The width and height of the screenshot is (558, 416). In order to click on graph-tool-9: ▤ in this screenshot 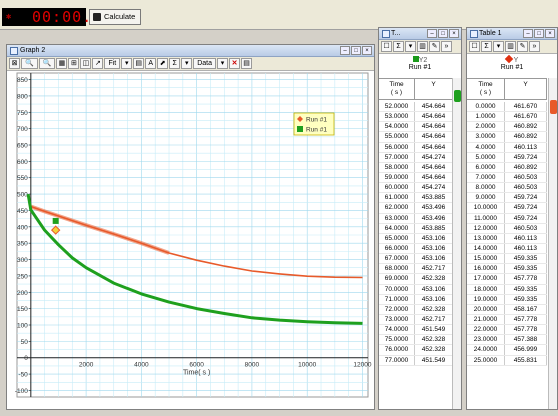, I will do `click(139, 63)`.